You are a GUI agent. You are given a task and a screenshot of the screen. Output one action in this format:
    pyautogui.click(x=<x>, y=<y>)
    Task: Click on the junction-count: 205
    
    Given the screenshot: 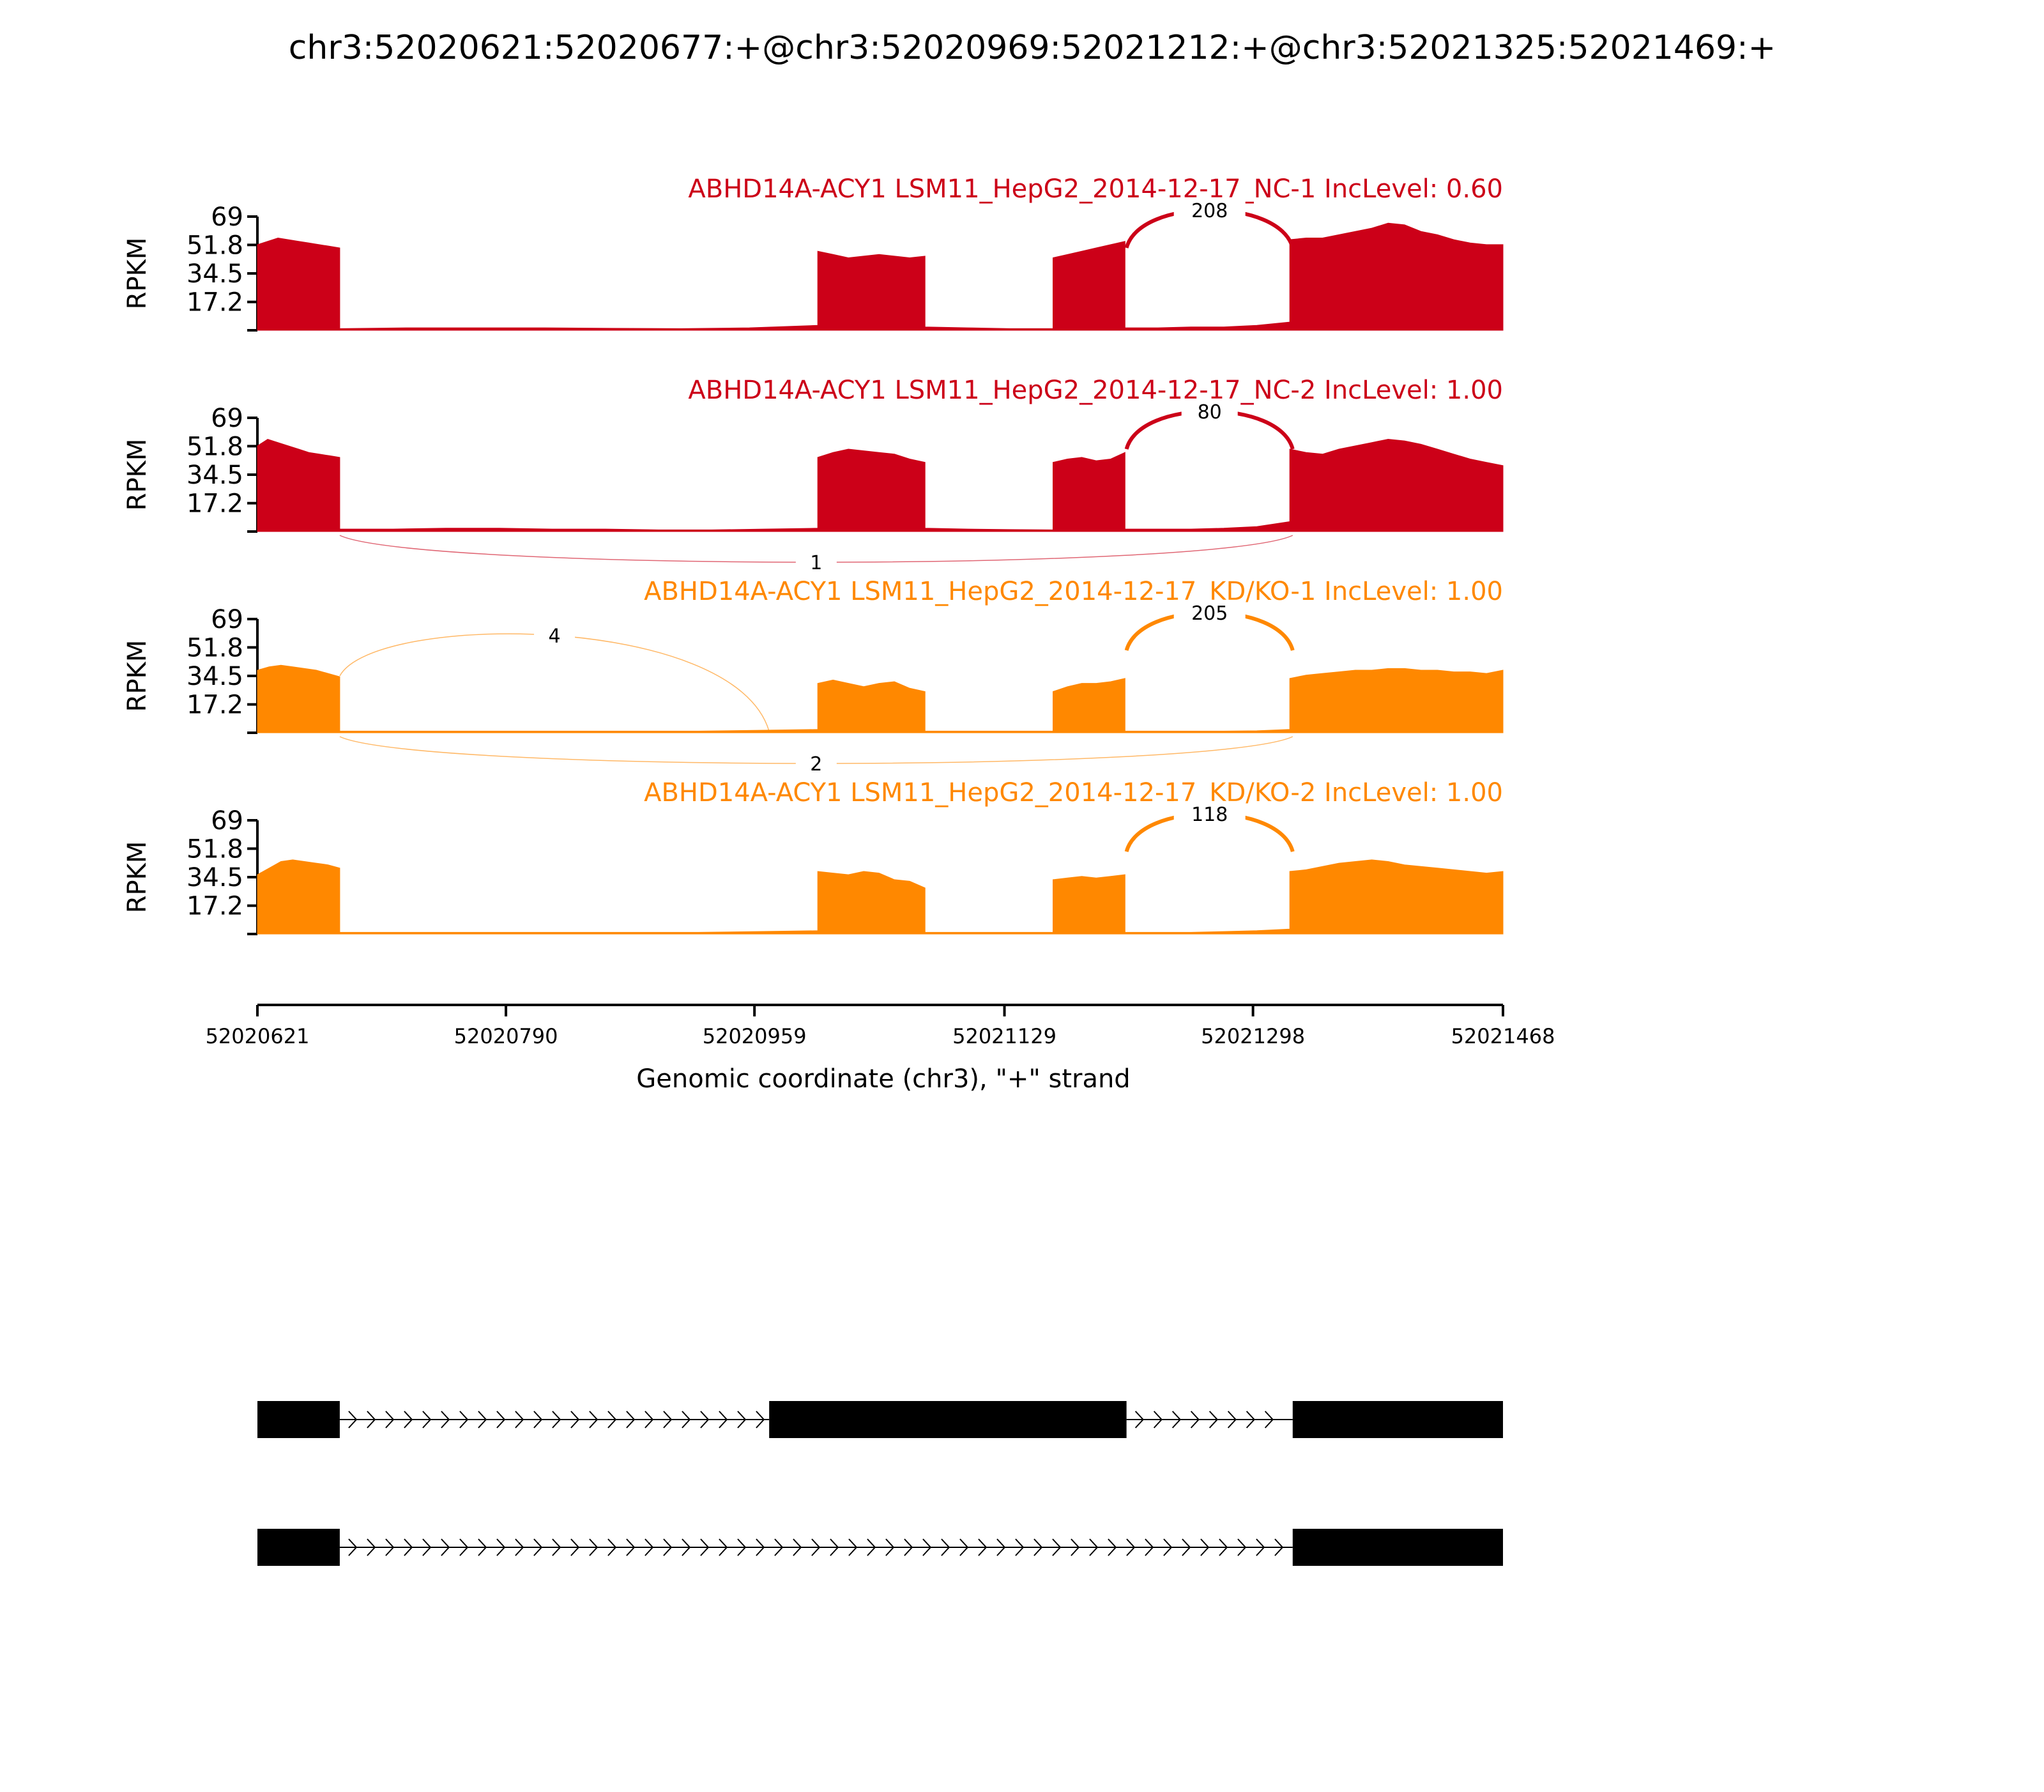 What is the action you would take?
    pyautogui.click(x=1209, y=612)
    